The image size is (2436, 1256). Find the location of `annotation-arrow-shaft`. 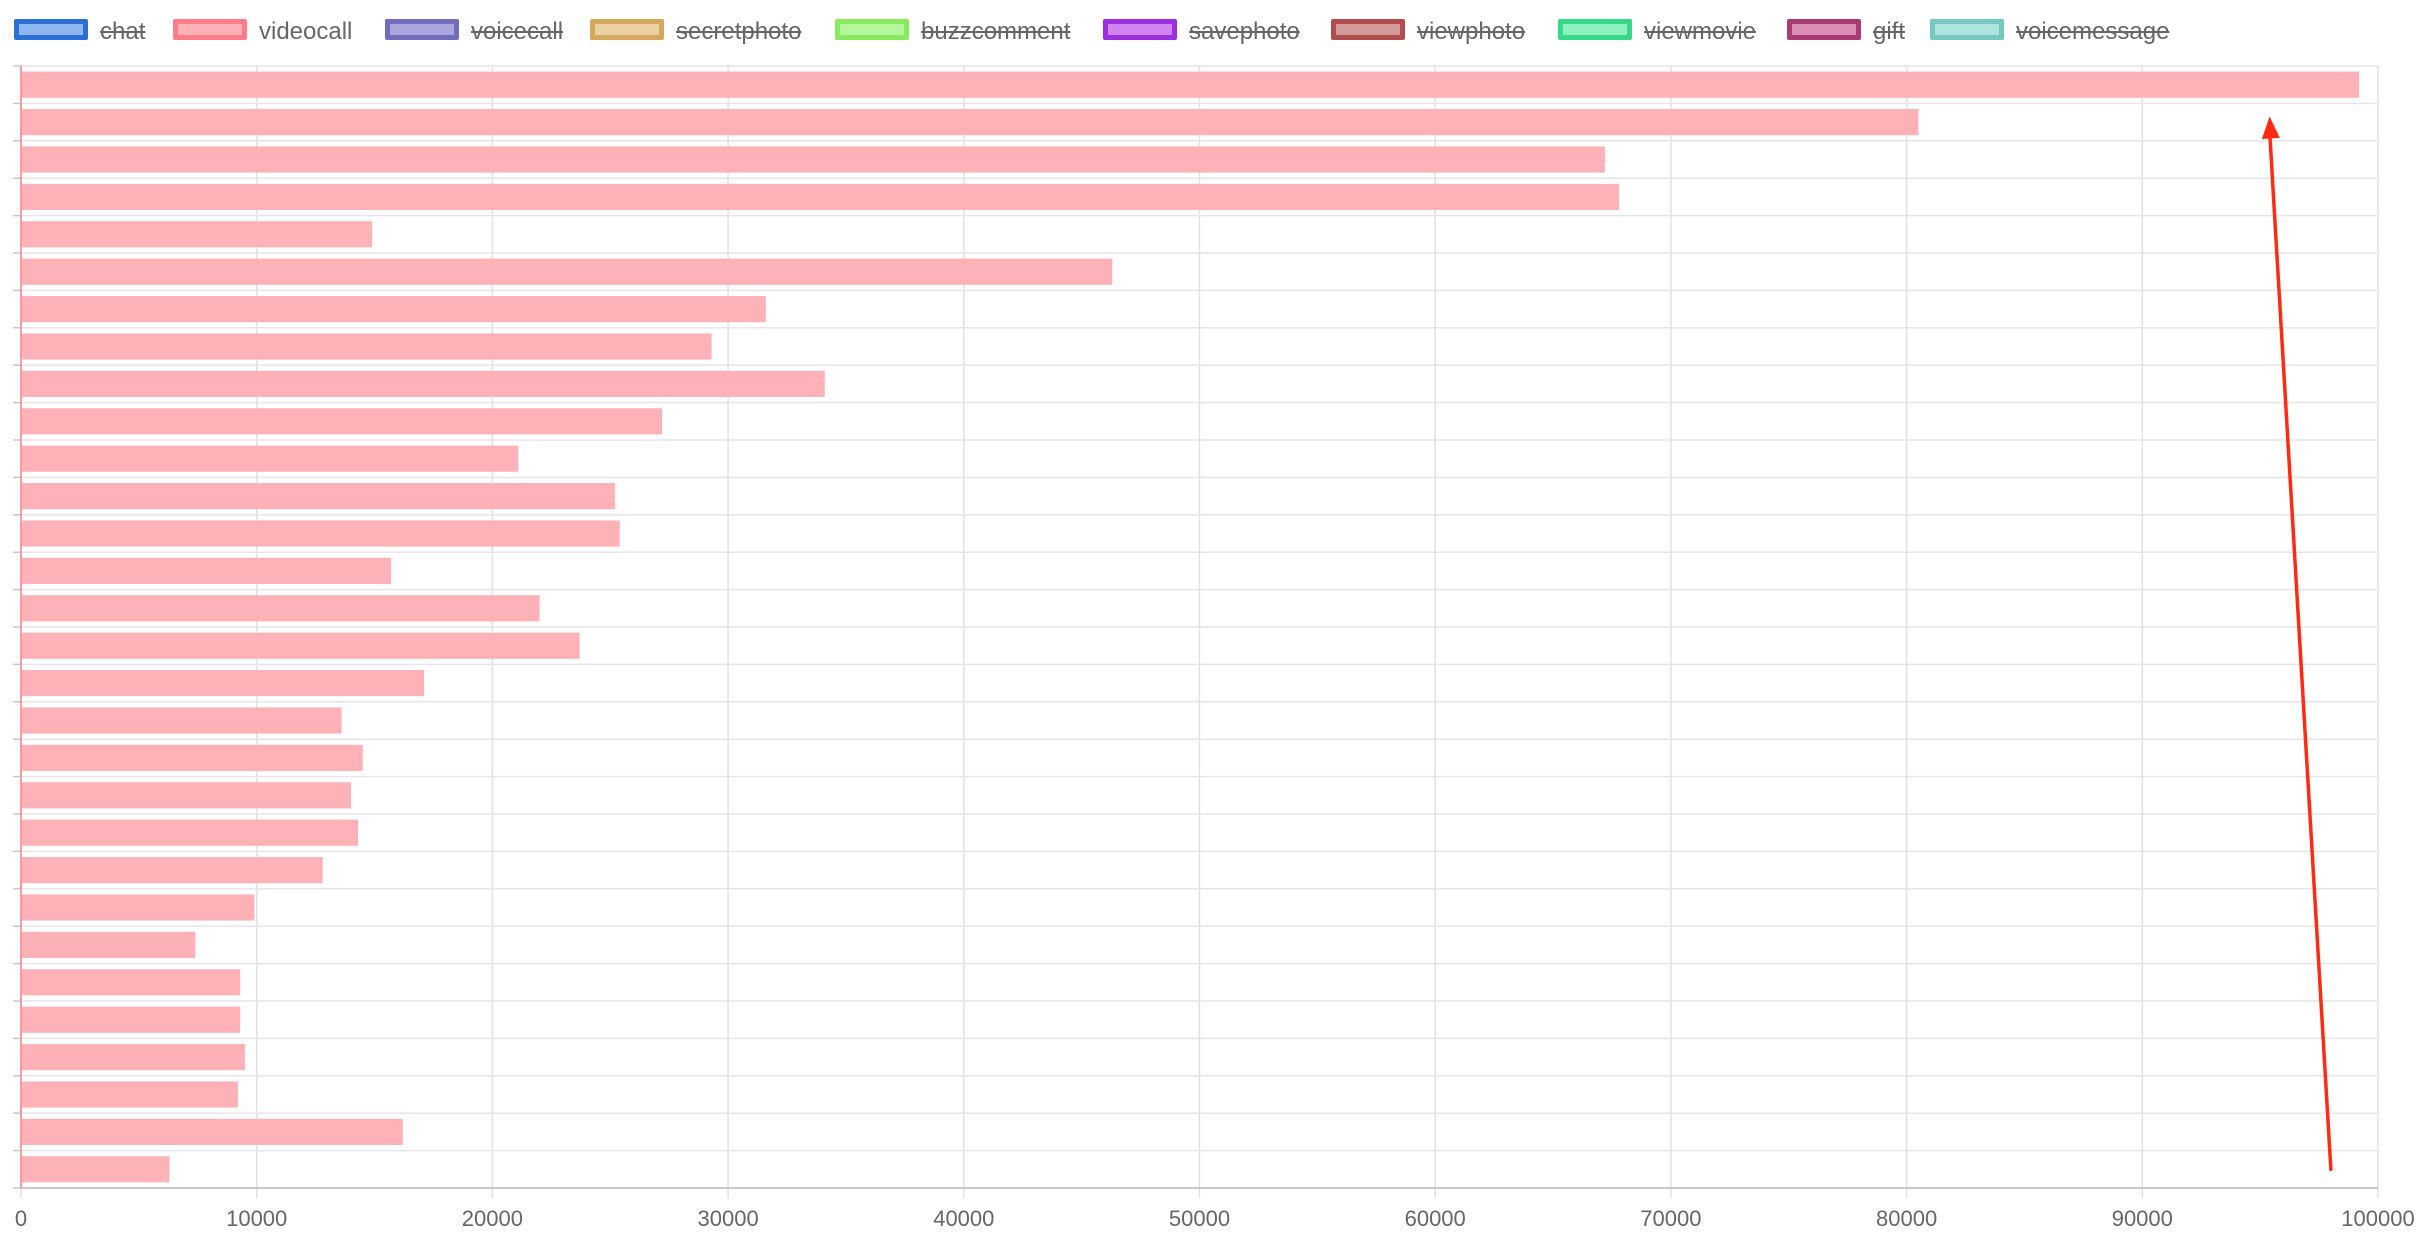

annotation-arrow-shaft is located at coordinates (2300, 650).